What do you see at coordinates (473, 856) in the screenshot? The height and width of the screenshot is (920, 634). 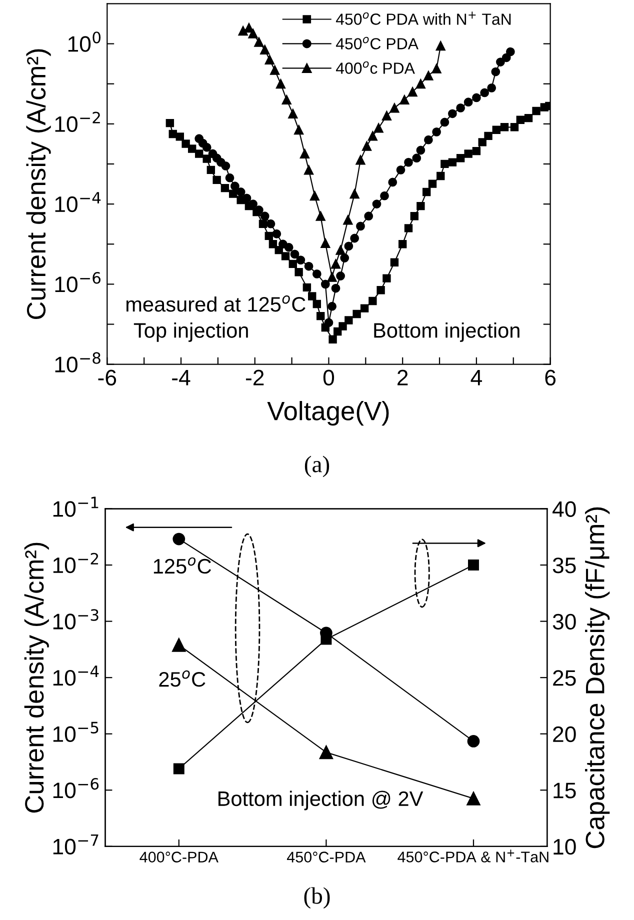 I see `x-tick-label: 450°C-PDA & N$^{+}$-TaN` at bounding box center [473, 856].